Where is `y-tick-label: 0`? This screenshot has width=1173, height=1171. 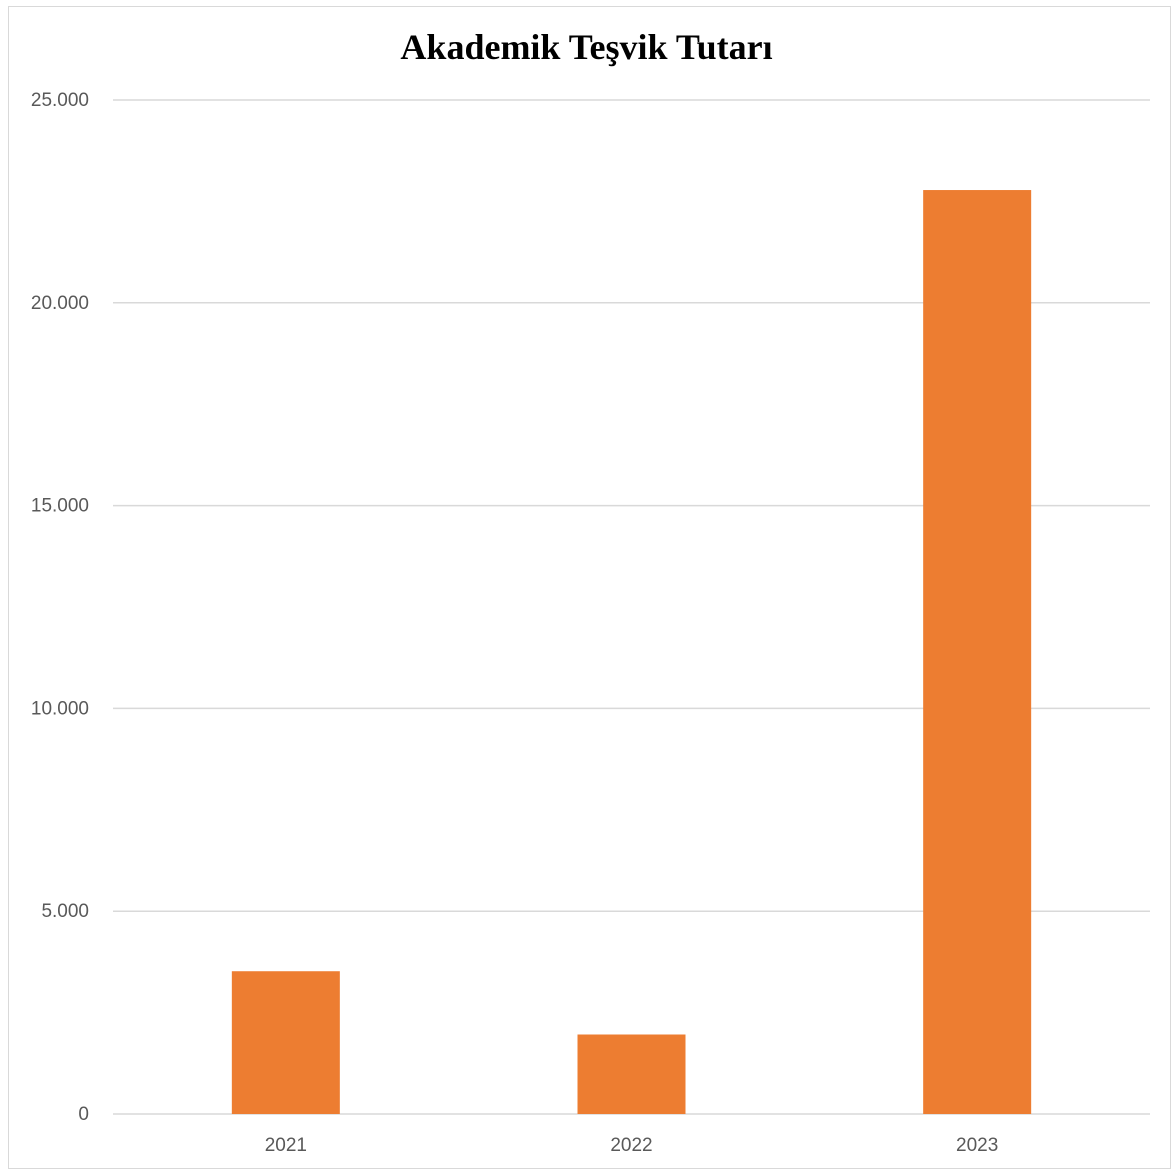 y-tick-label: 0 is located at coordinates (83, 1114).